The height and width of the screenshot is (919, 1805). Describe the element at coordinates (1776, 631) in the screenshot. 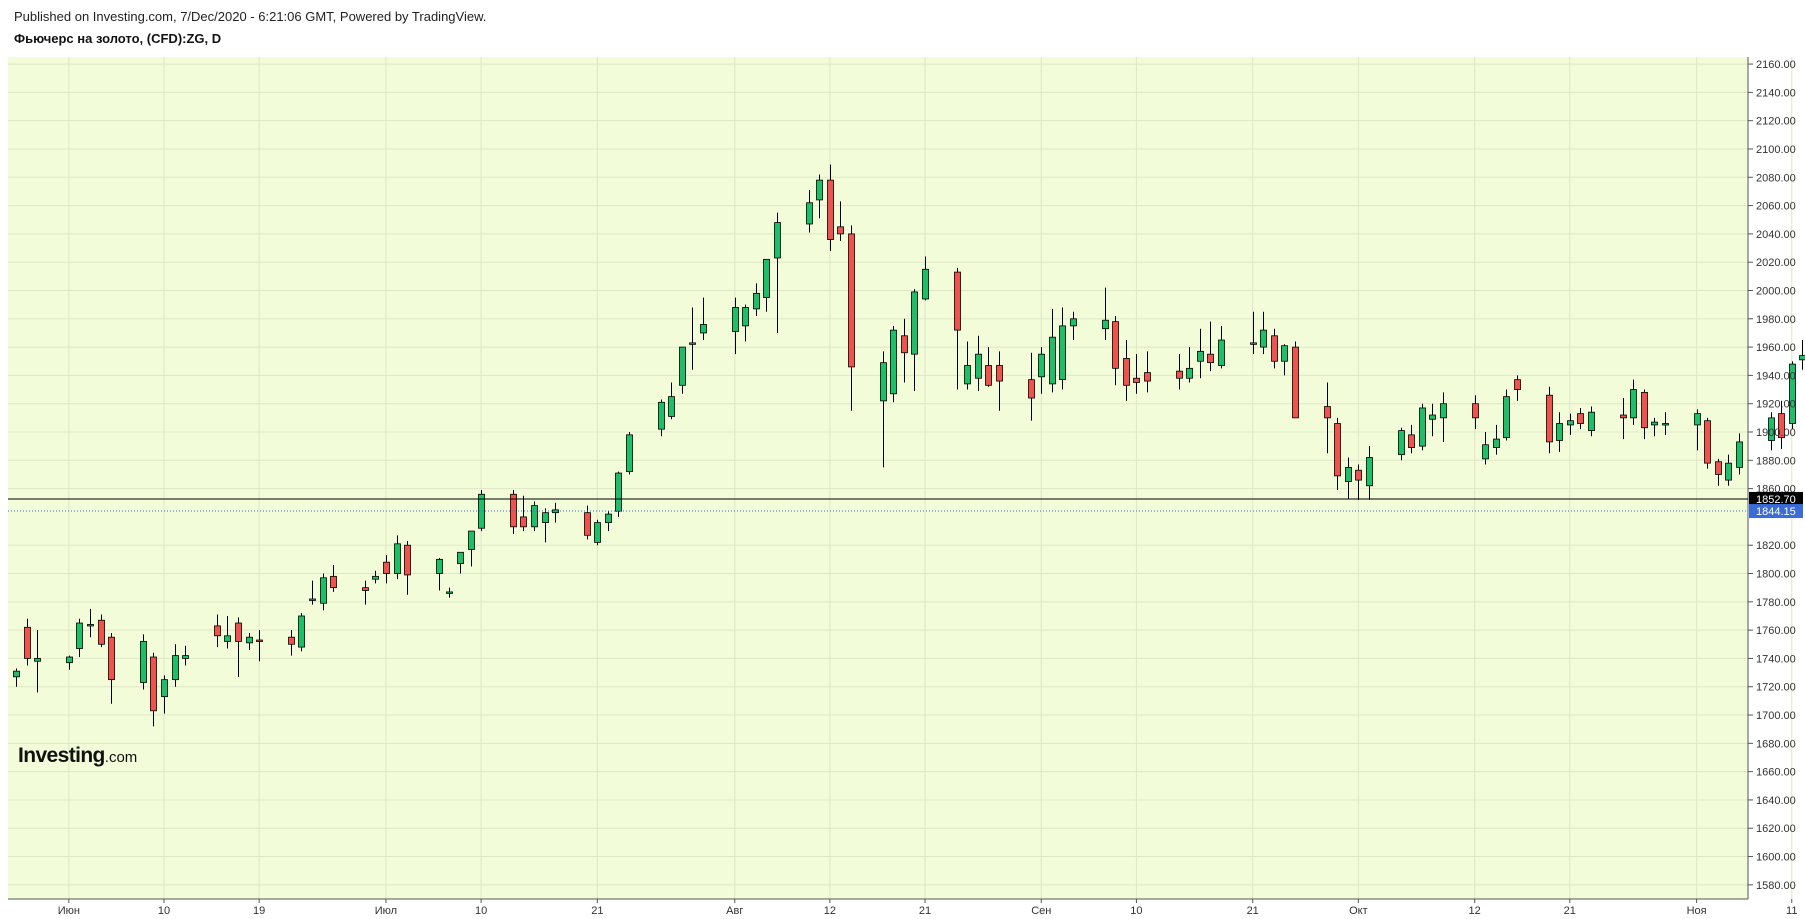

I see `y-tick-label: 1760.00` at that location.